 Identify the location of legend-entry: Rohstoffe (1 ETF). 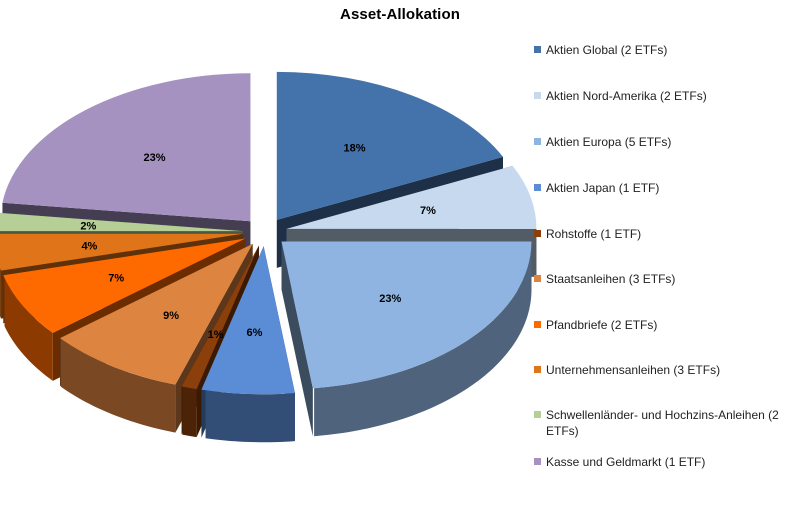
(665, 234).